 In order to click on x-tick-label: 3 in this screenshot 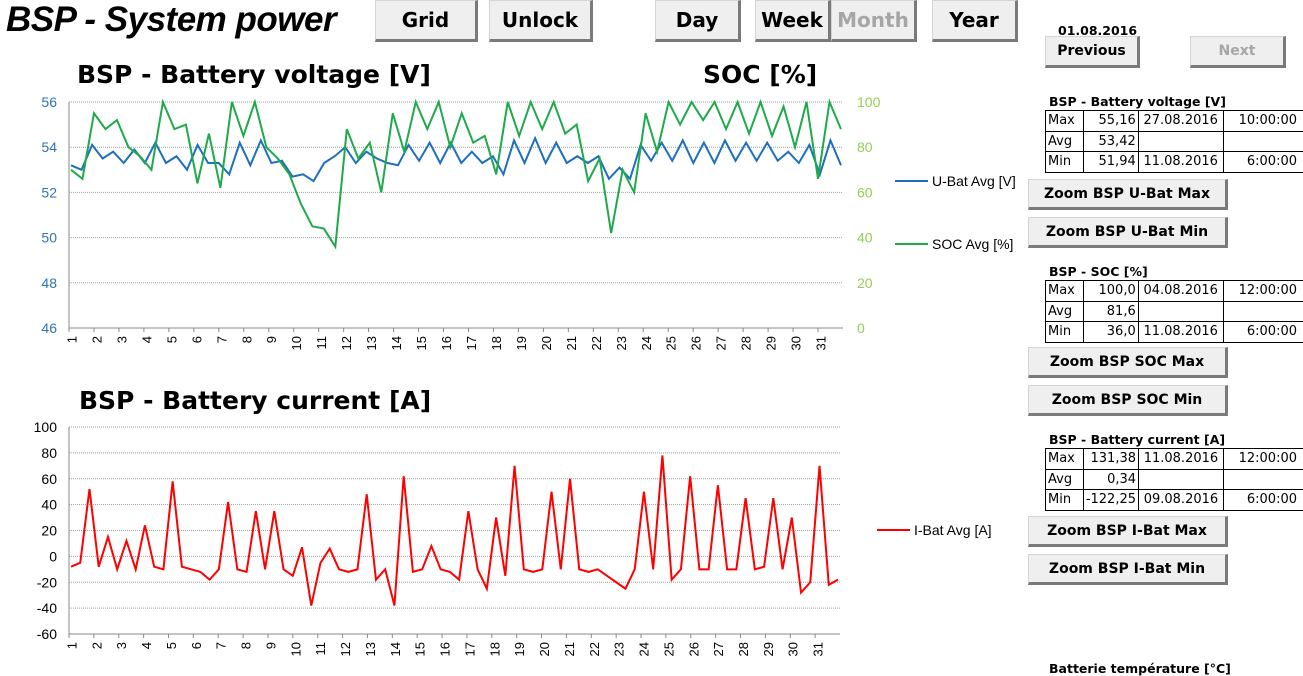, I will do `click(121, 645)`.